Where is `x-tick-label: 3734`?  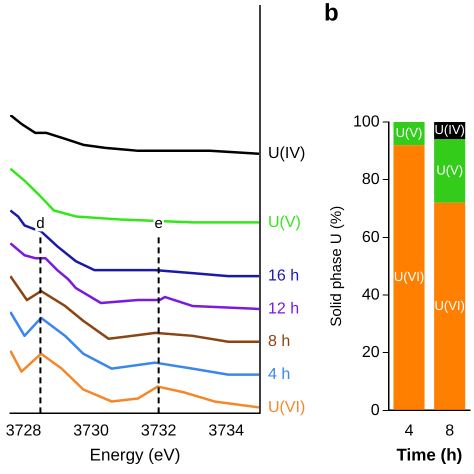 x-tick-label: 3734 is located at coordinates (226, 431).